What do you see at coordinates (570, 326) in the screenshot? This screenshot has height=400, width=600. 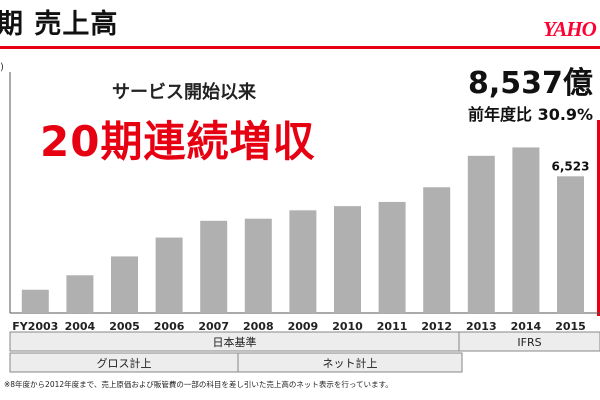 I see `x-tick-2015: 2015` at bounding box center [570, 326].